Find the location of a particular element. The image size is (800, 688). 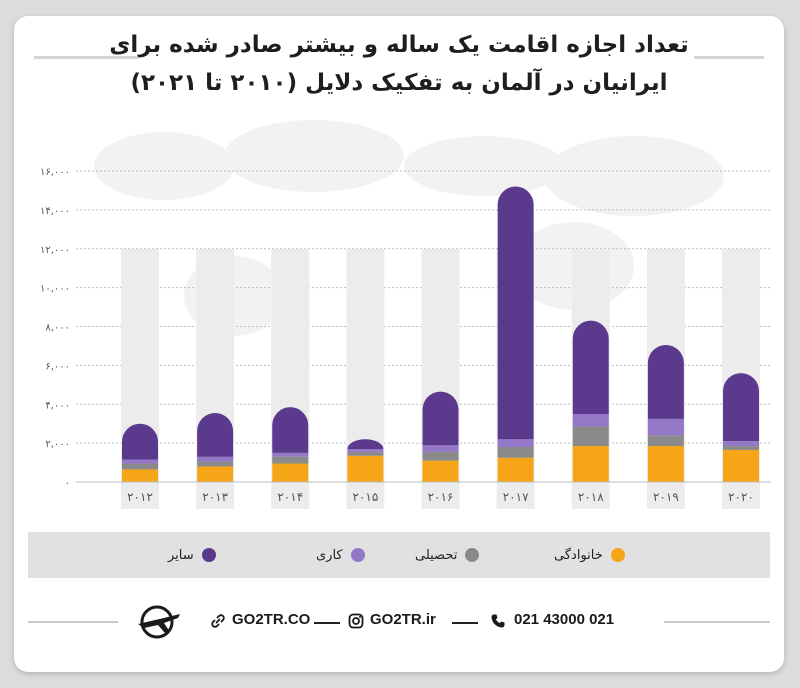

y-tick-label: ۶,۰۰۰ is located at coordinates (57, 366).